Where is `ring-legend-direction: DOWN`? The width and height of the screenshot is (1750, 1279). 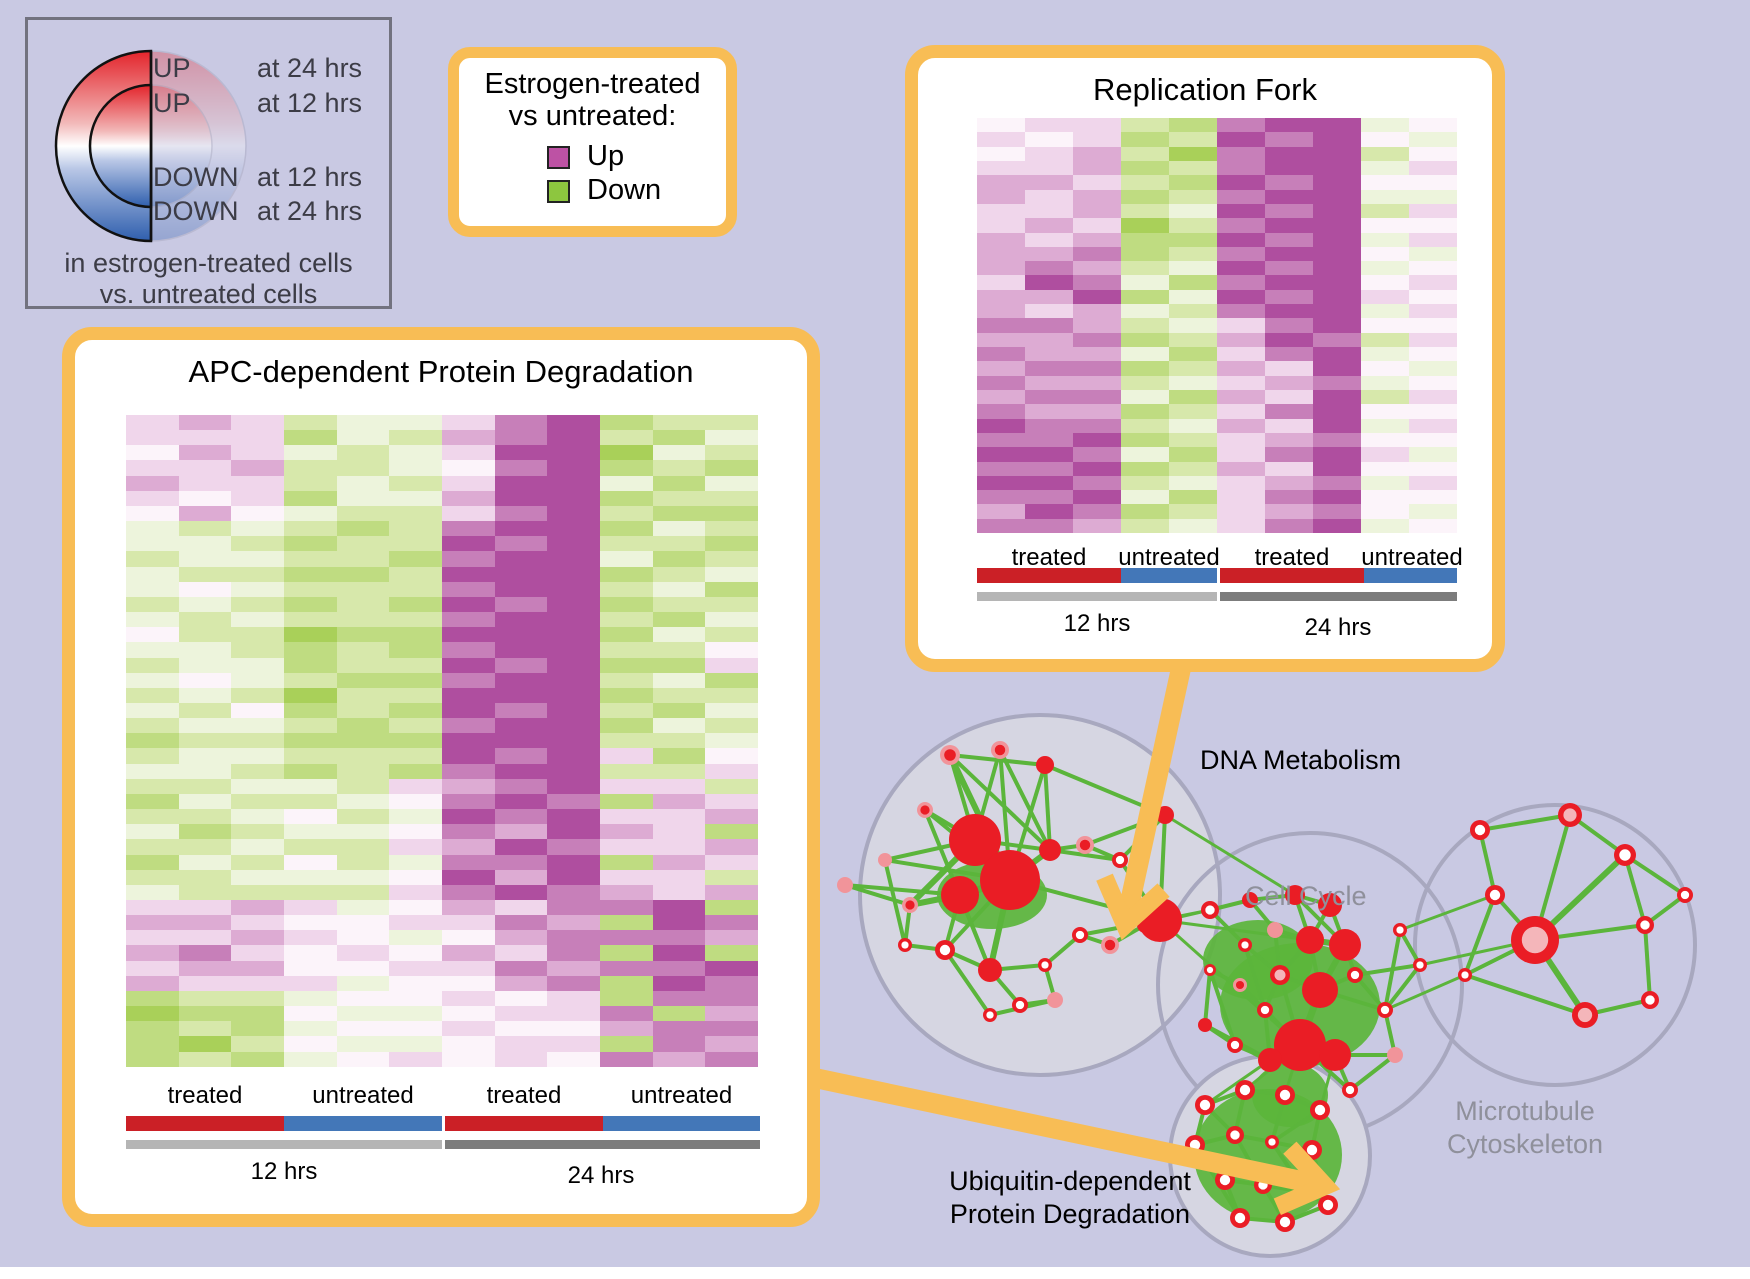 ring-legend-direction: DOWN is located at coordinates (196, 177).